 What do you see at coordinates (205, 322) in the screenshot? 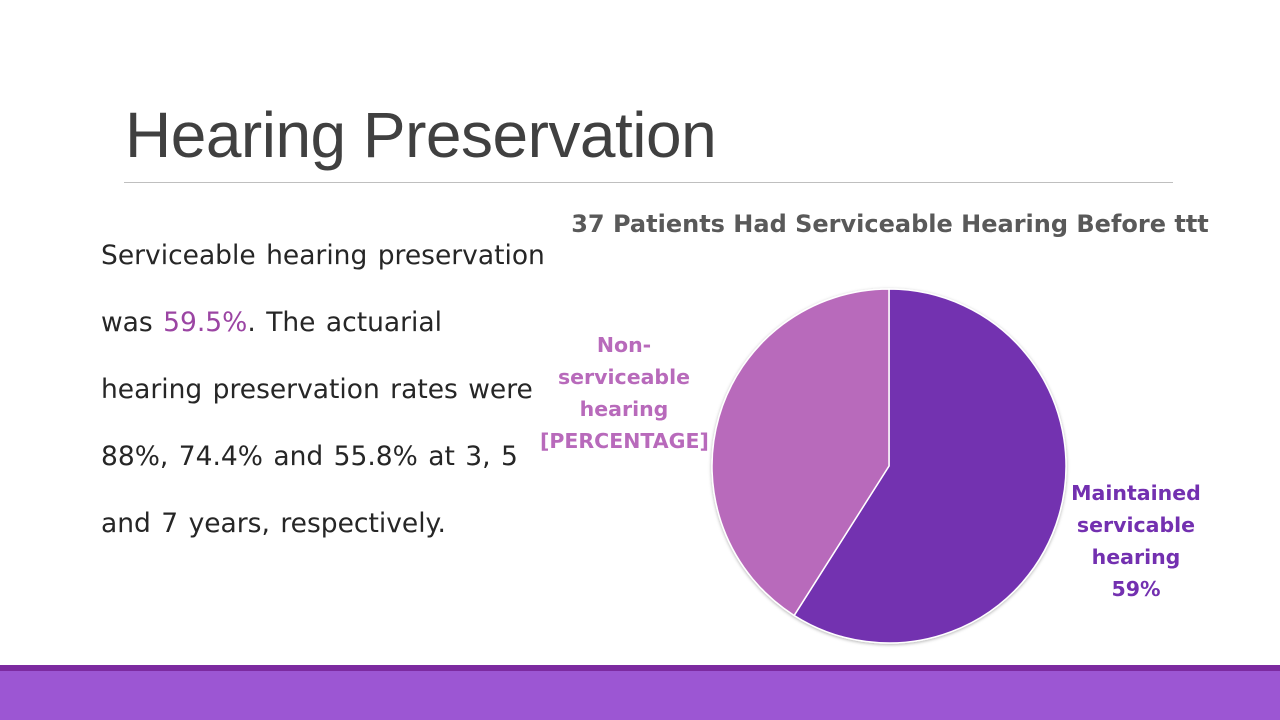
I see `highlight-percentage: 59.5%` at bounding box center [205, 322].